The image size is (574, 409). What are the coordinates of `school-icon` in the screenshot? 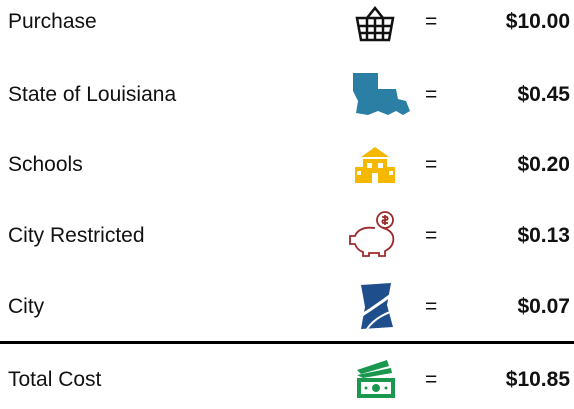 It's located at (375, 165).